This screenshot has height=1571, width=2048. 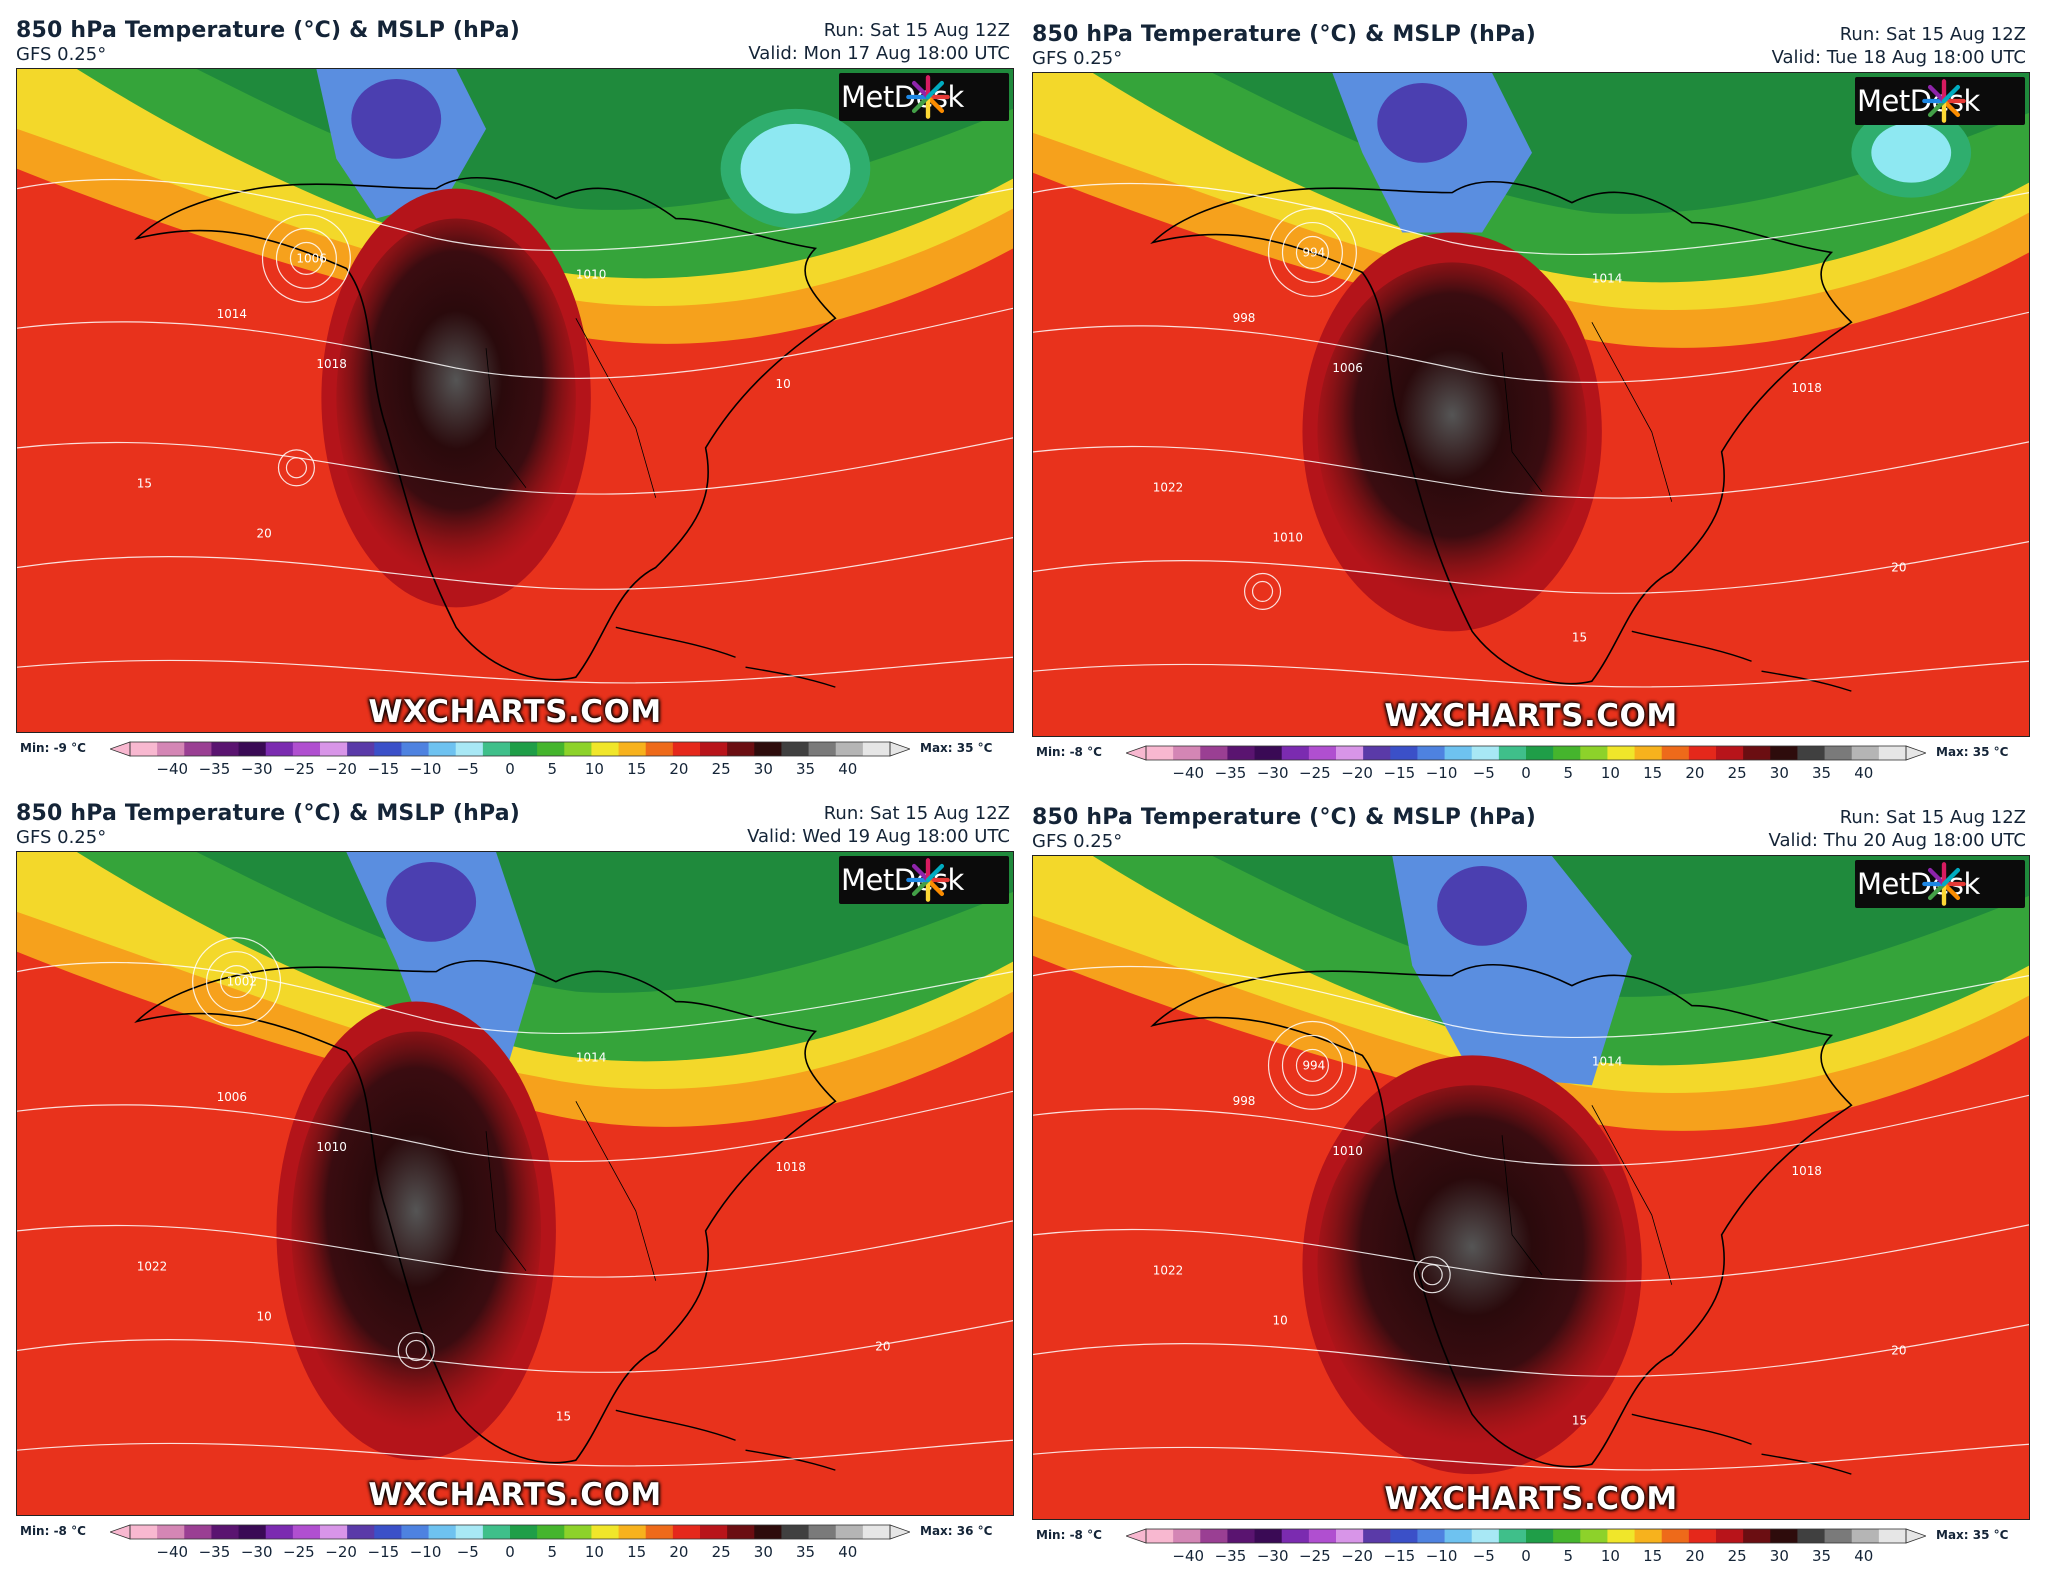 What do you see at coordinates (1898, 57) in the screenshot?
I see `valid-time-label: Valid: Tue 18 Aug 18:00 UTC` at bounding box center [1898, 57].